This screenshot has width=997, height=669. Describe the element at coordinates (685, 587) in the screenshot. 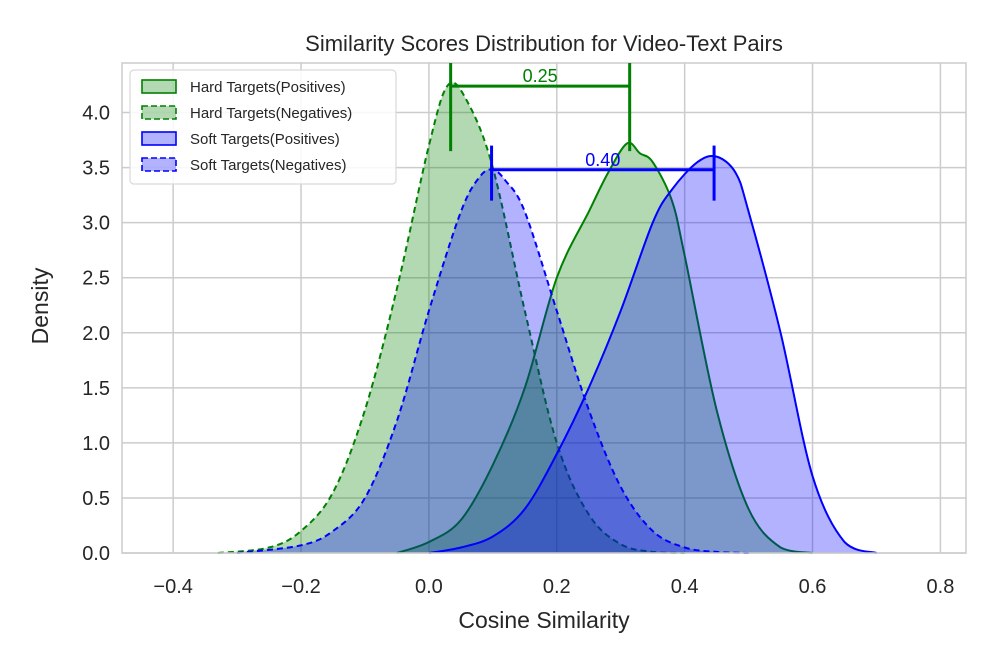

I see `x-tick-label: 0.4` at that location.